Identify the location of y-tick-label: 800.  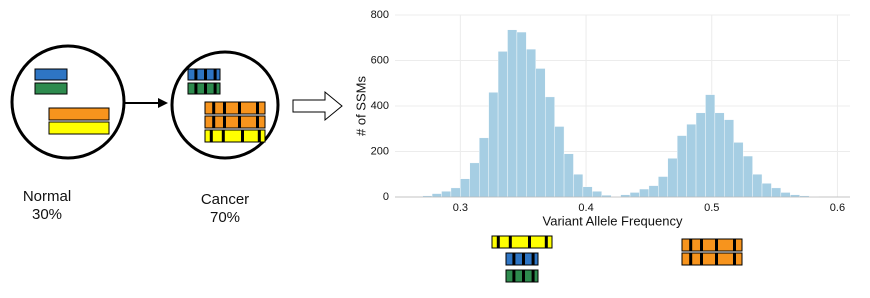
(380, 15).